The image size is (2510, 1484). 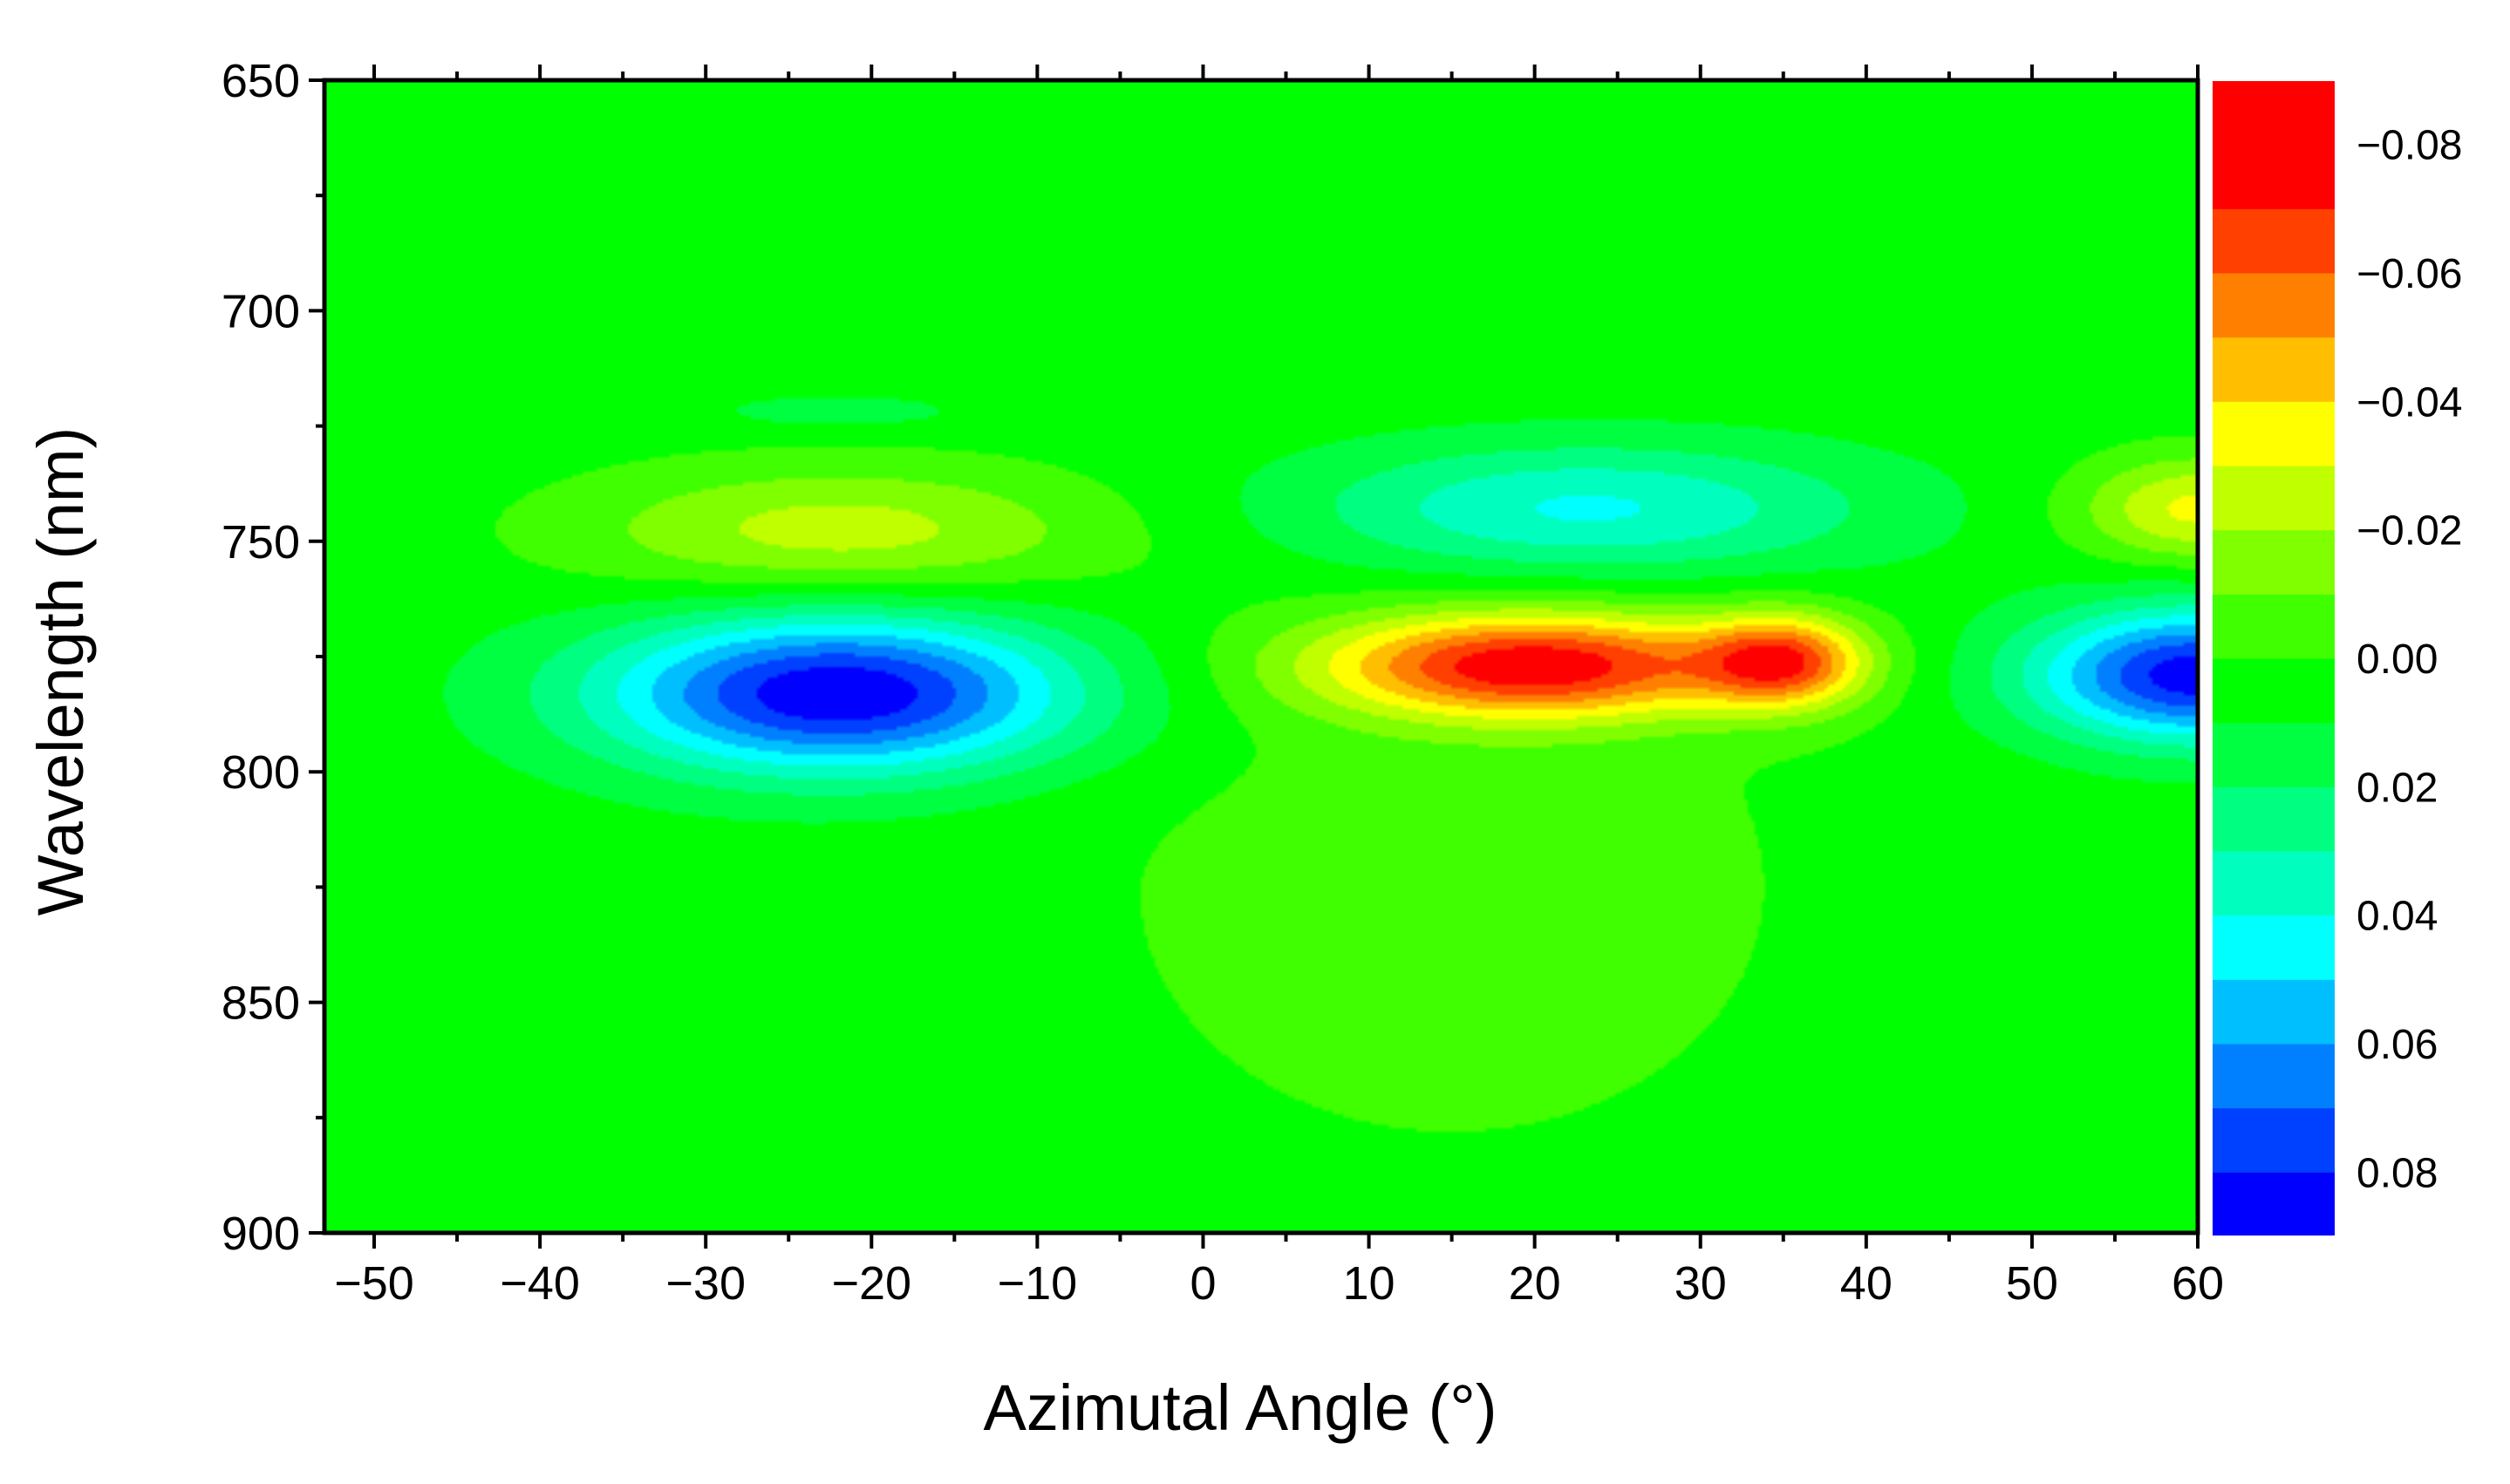 I want to click on x-tick-label: −40, so click(x=540, y=1283).